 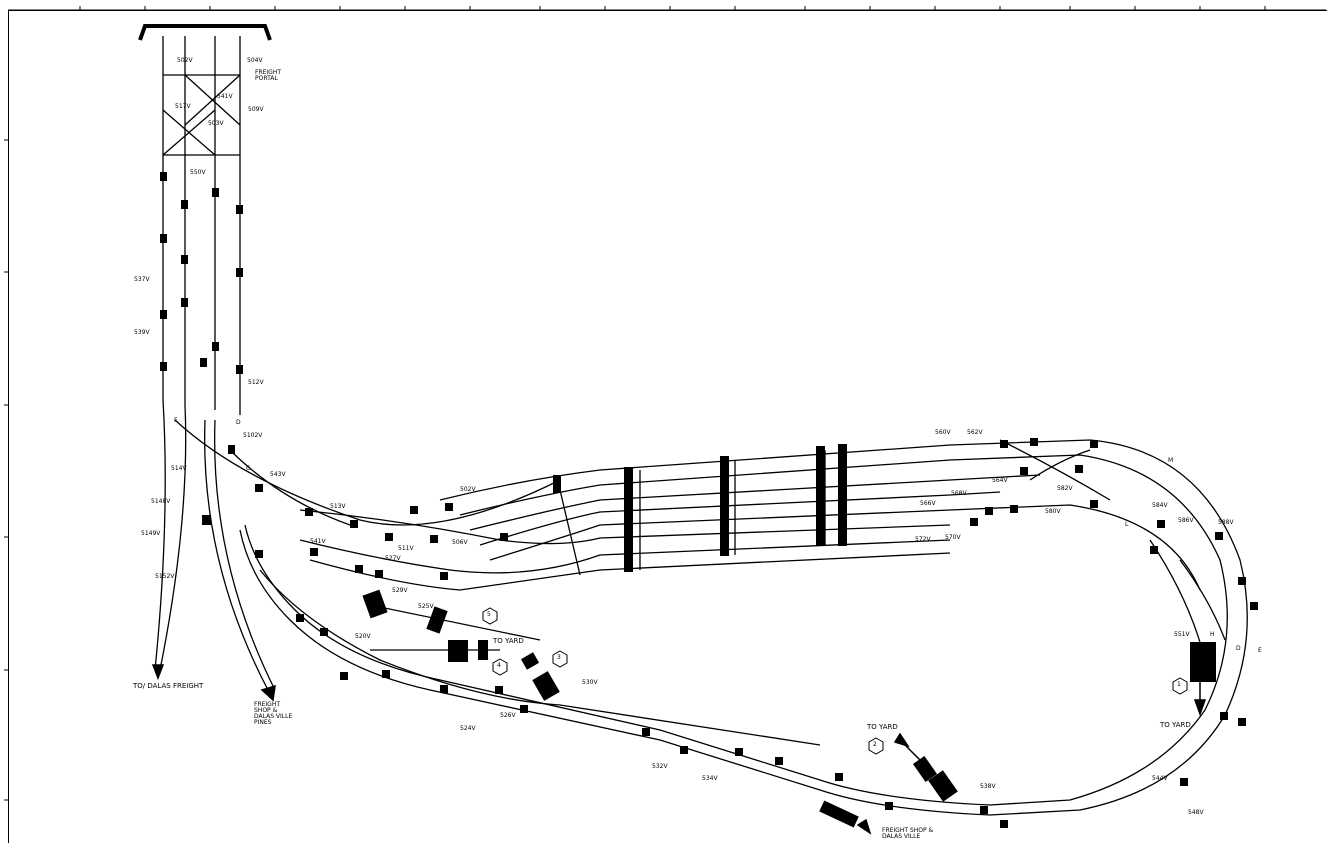 I want to click on switch-label: 548V, so click(x=1196, y=812).